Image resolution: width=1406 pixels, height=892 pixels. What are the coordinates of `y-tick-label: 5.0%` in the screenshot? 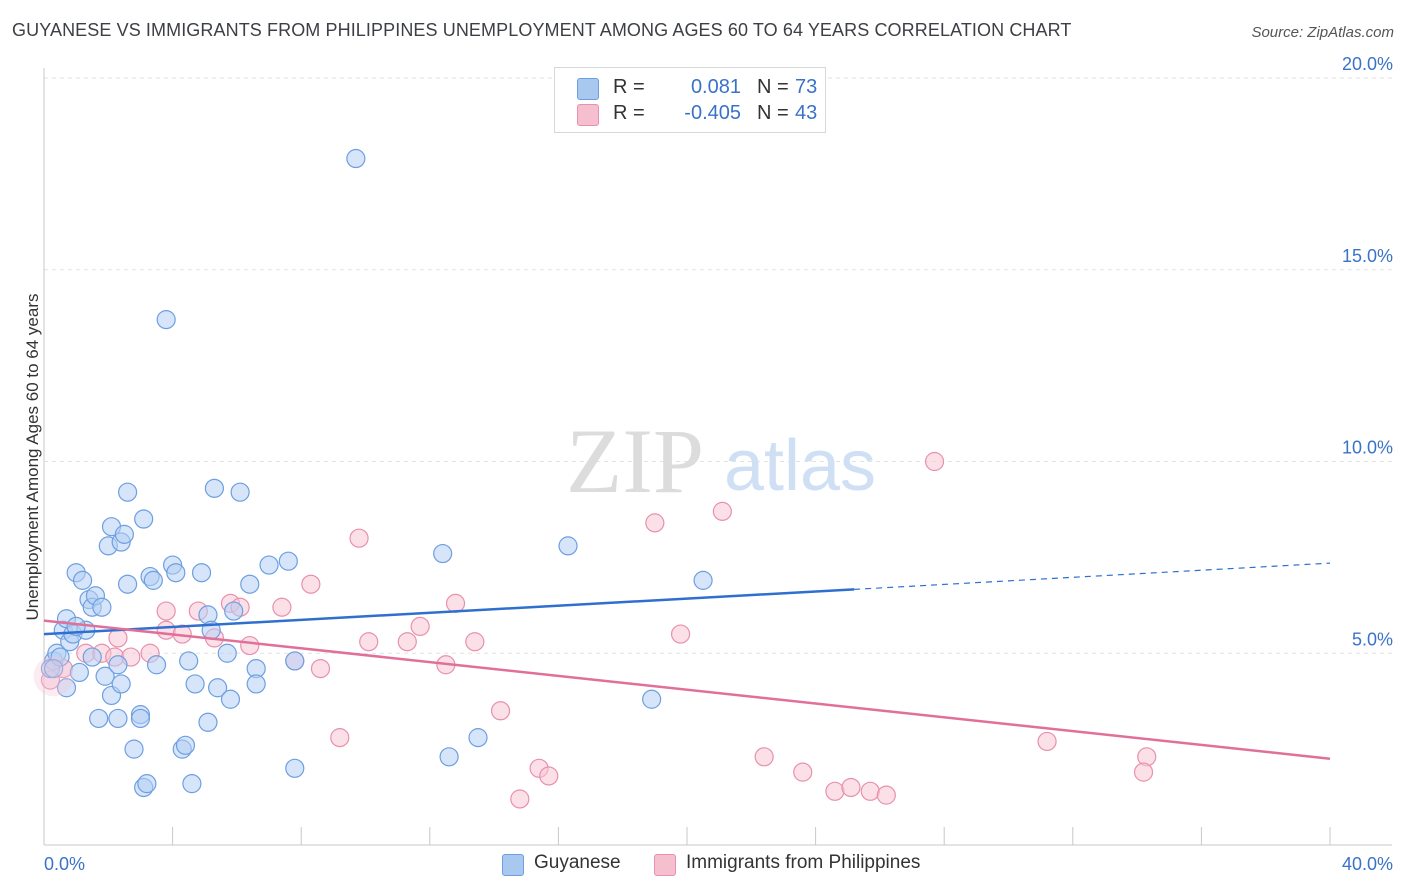 It's located at (1372, 639).